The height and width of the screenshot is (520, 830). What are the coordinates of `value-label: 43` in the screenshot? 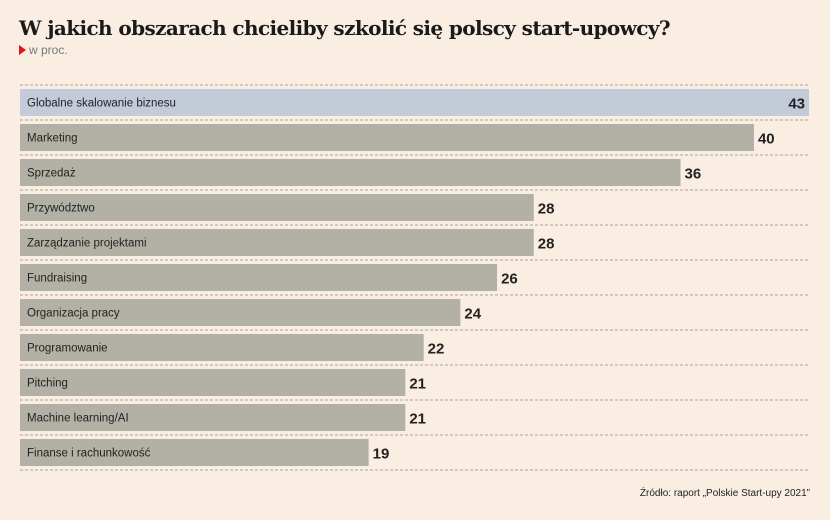 It's located at (796, 104).